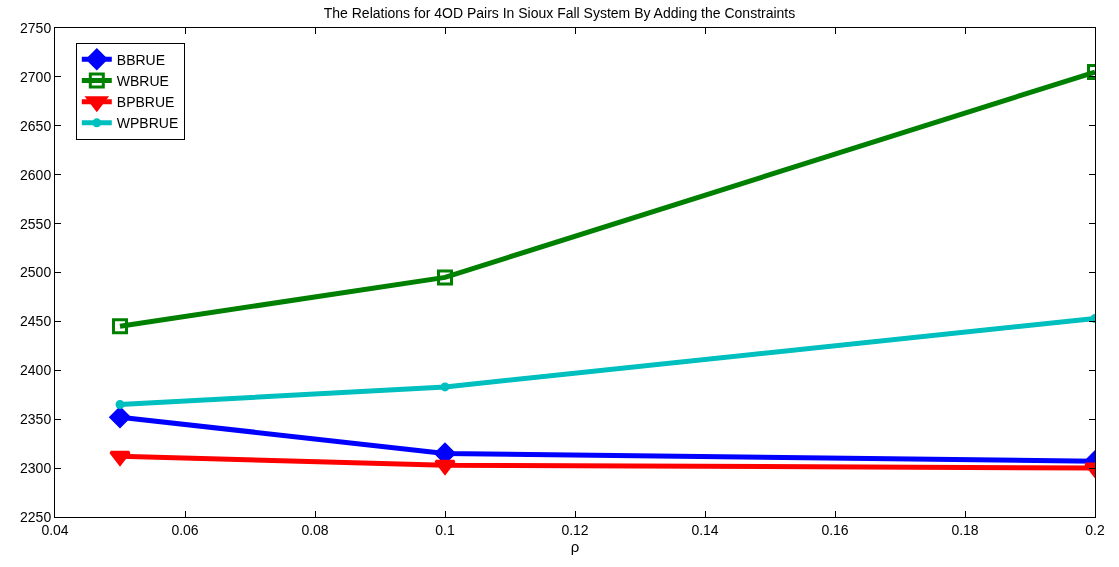  Describe the element at coordinates (142, 80) in the screenshot. I see `legend-label: WBRUE` at that location.